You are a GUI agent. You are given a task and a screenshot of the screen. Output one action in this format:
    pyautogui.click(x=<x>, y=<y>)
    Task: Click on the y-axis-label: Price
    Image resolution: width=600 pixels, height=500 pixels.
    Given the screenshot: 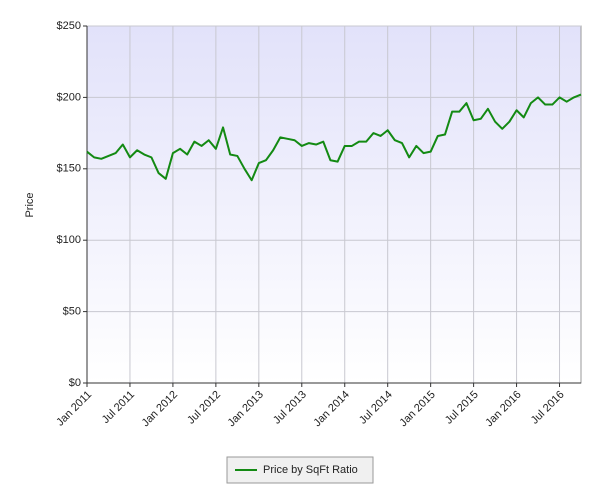 What is the action you would take?
    pyautogui.click(x=30, y=204)
    